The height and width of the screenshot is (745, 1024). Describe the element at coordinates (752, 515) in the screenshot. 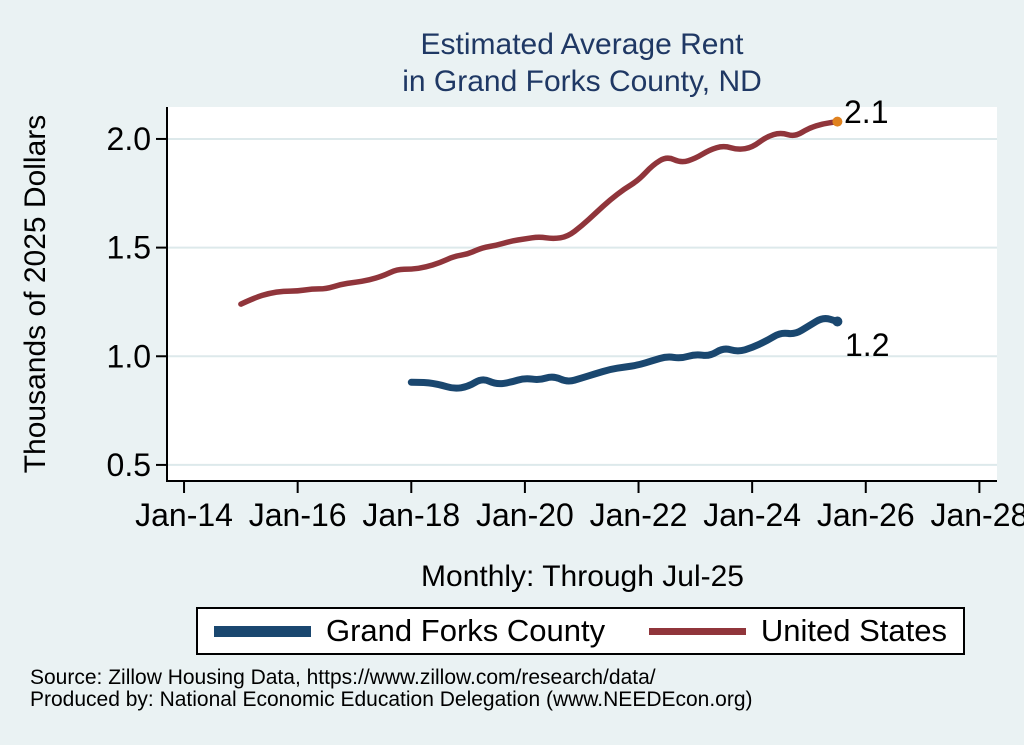

I see `x-tick-label: Jan-24` at that location.